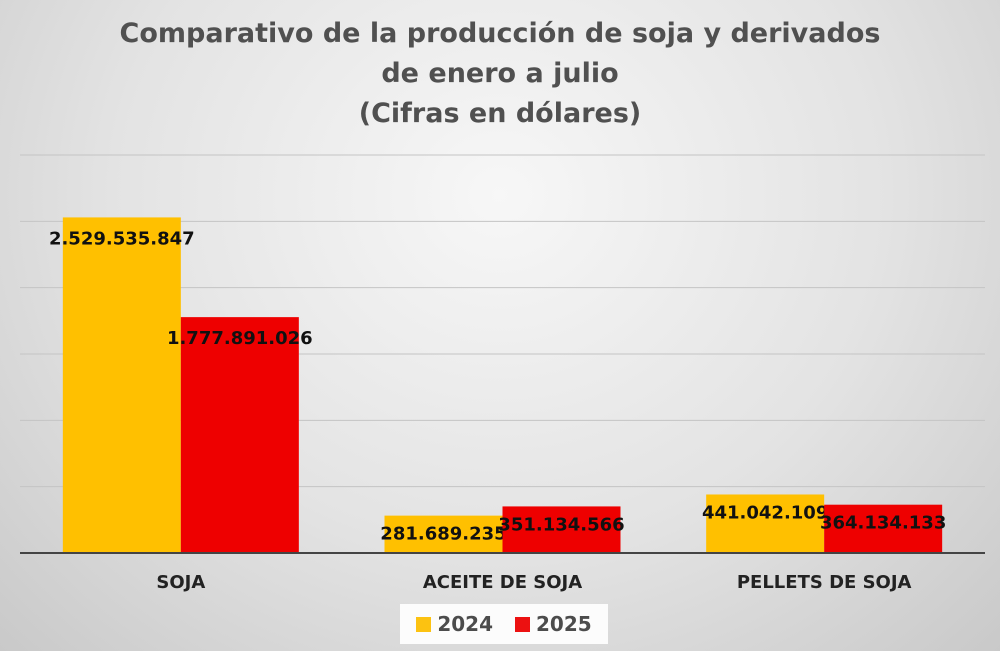 The width and height of the screenshot is (1000, 651). Describe the element at coordinates (765, 512) in the screenshot. I see `data-label-2024-3: 441.042.109` at that location.